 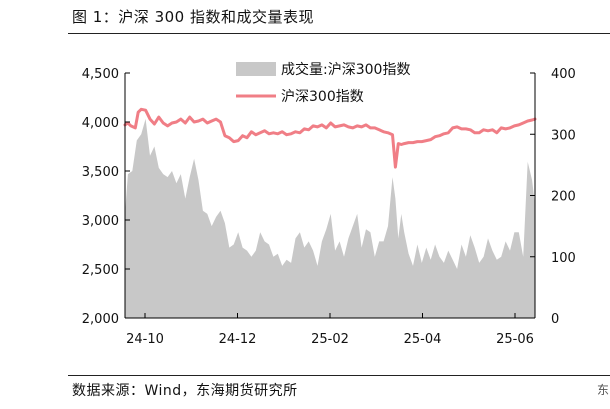 I want to click on left-tick-label: 2,000, so click(x=100, y=319).